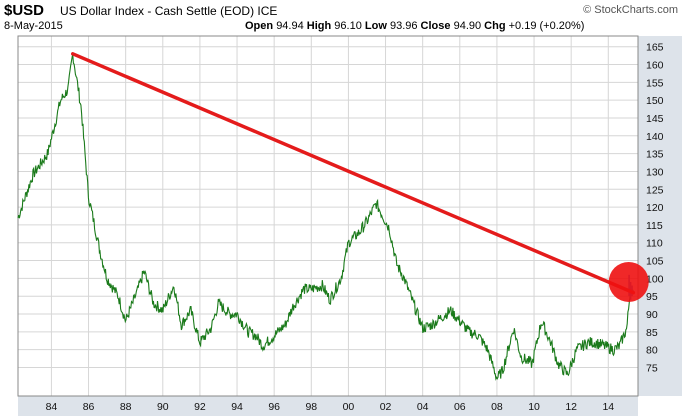 The image size is (684, 416). Describe the element at coordinates (375, 26) in the screenshot. I see `low-label: Low` at that location.